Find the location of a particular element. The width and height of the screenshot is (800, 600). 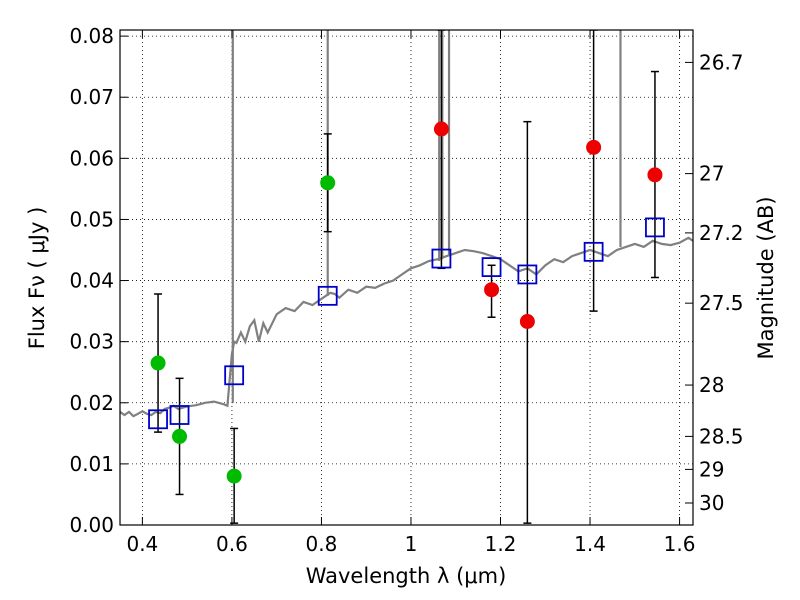

y-tick-label: 0.06 is located at coordinates (91, 158).